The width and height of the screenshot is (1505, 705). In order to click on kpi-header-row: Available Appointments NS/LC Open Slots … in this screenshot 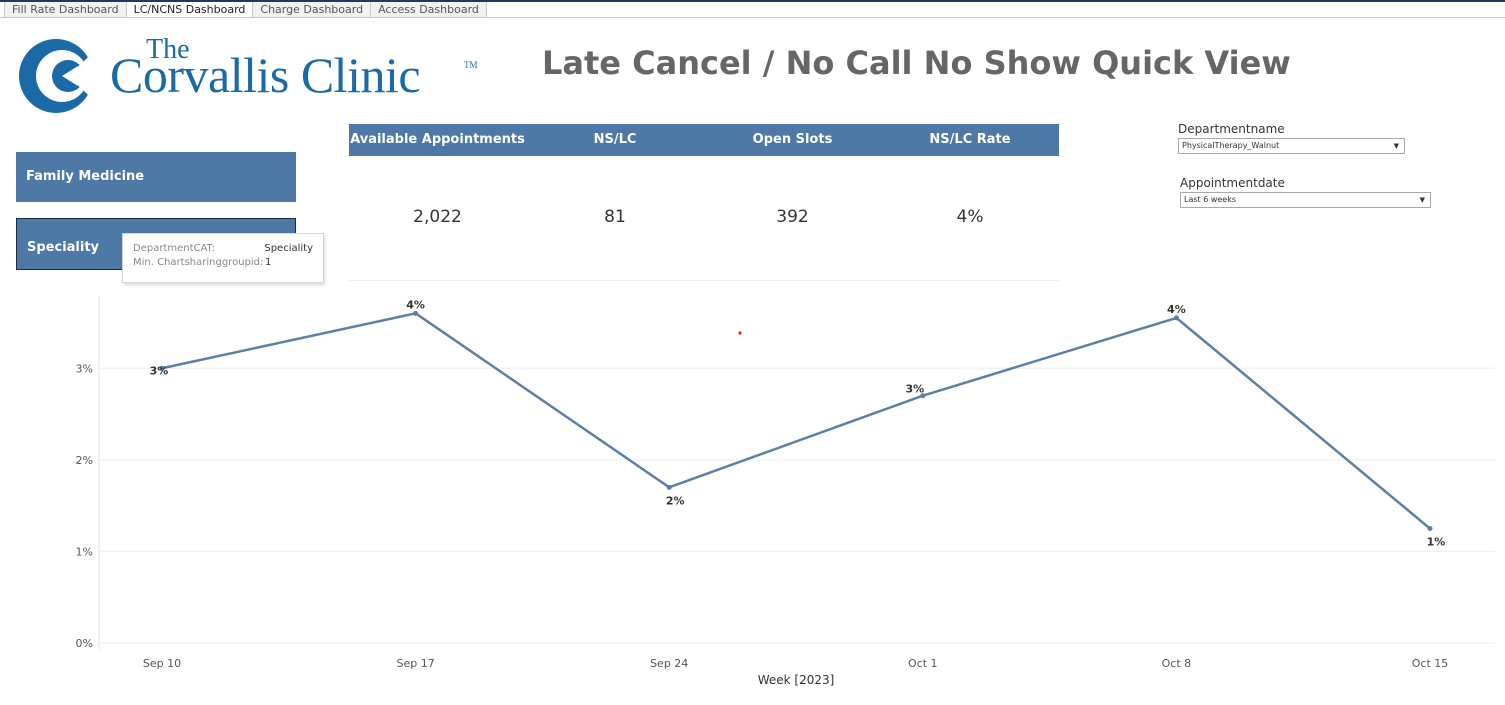, I will do `click(704, 140)`.